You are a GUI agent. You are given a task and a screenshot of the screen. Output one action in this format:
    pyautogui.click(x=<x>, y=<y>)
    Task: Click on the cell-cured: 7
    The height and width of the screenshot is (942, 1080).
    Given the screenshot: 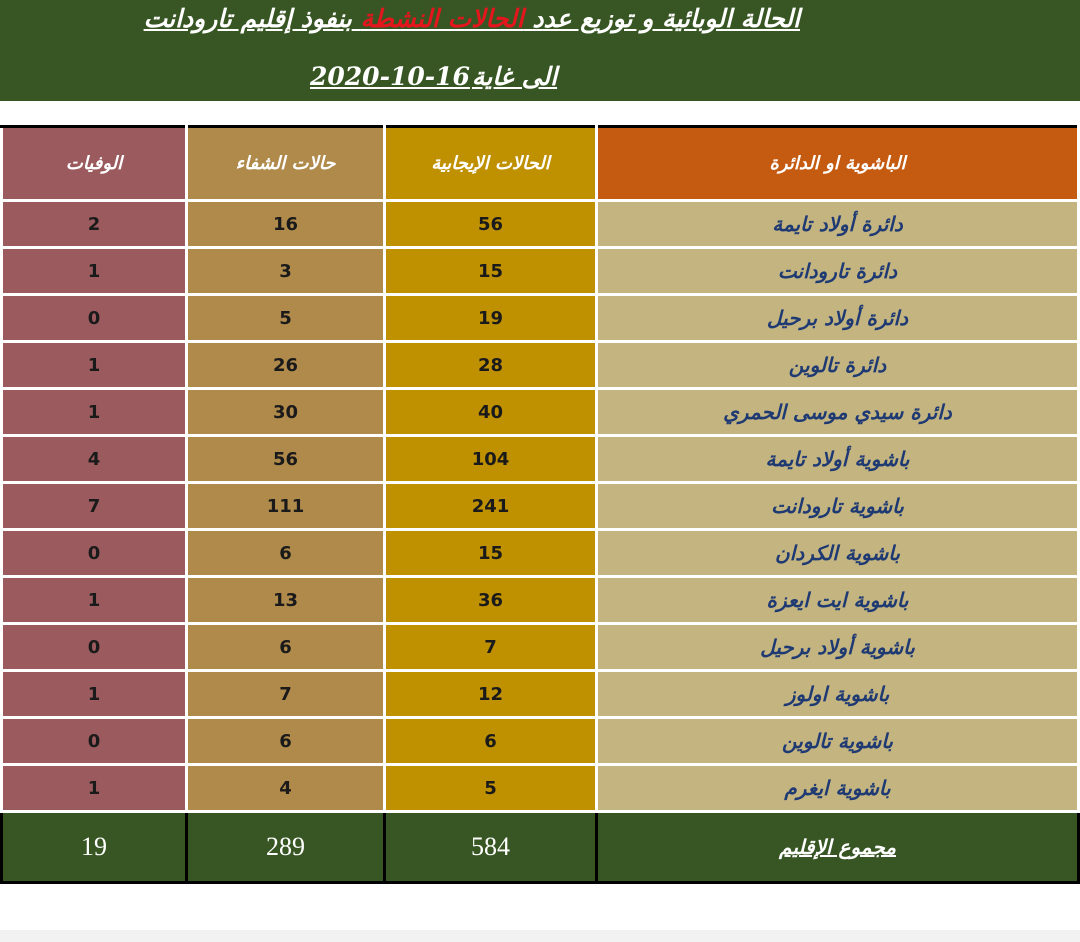 What is the action you would take?
    pyautogui.click(x=285, y=694)
    